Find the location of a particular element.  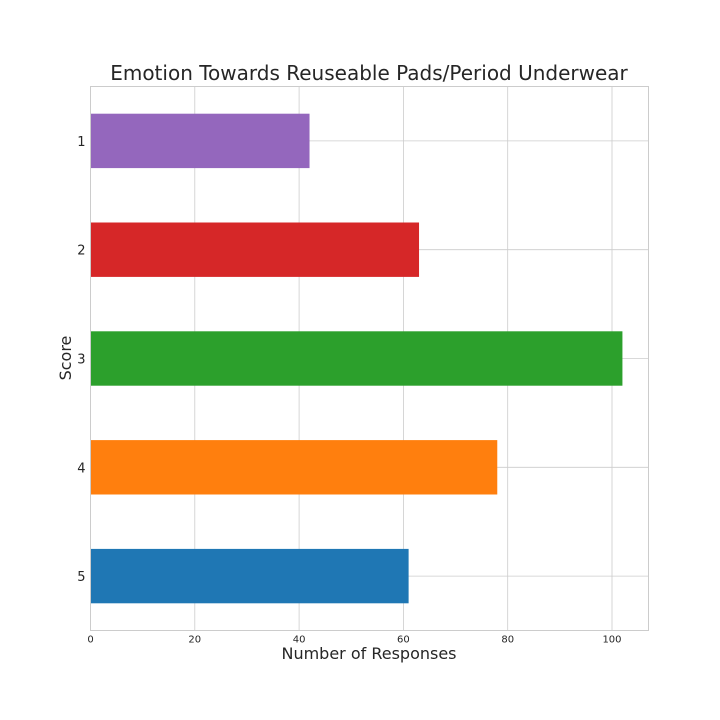

y-tick-labels: 1 2 3 4 5 is located at coordinates (81, 360).